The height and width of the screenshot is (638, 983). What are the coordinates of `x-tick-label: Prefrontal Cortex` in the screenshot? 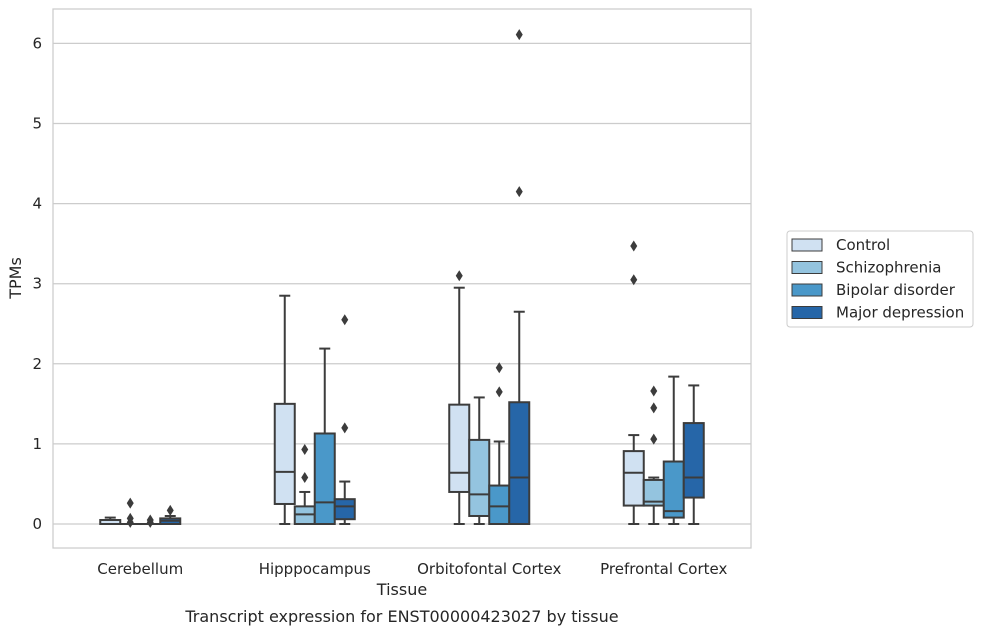 It's located at (663, 569).